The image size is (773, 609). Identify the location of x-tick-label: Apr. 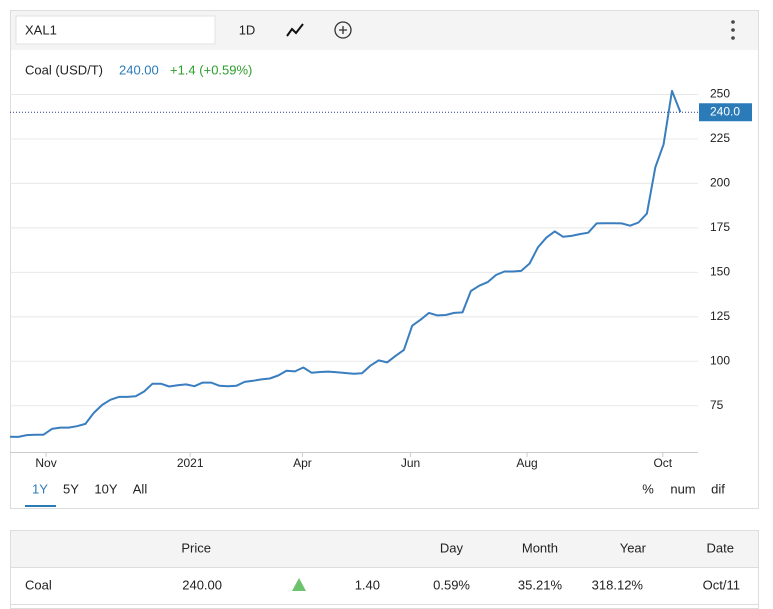
(302, 463).